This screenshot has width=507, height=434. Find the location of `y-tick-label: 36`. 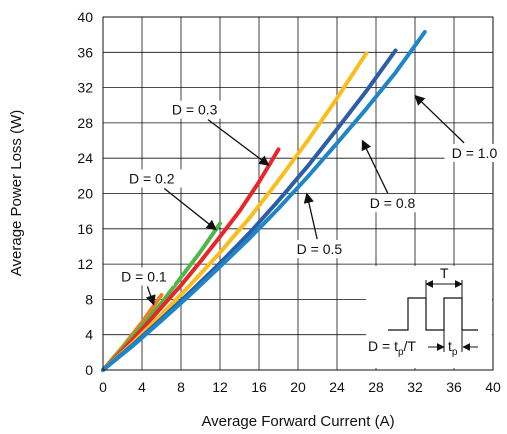

y-tick-label: 36 is located at coordinates (85, 52).